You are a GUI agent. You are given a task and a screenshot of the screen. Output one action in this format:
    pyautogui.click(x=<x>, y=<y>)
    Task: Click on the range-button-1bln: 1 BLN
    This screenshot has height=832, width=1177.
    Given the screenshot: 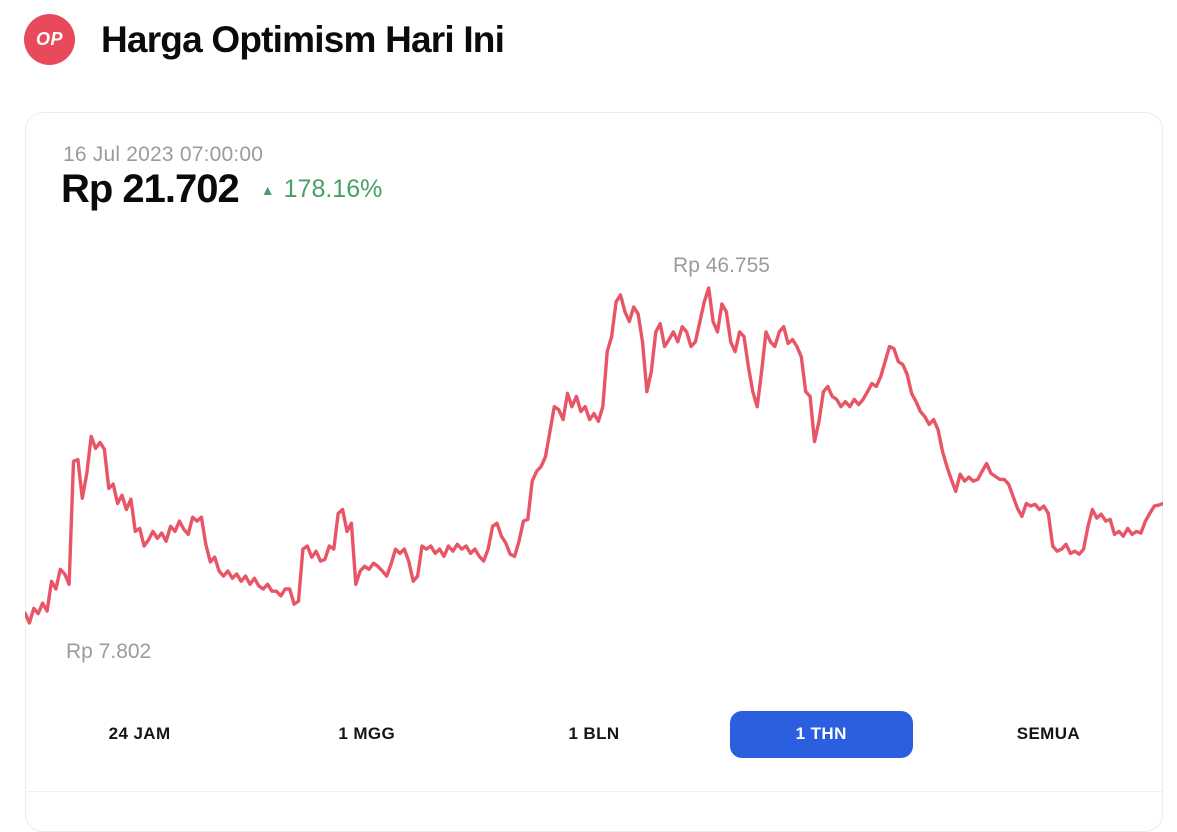 What is the action you would take?
    pyautogui.click(x=594, y=734)
    